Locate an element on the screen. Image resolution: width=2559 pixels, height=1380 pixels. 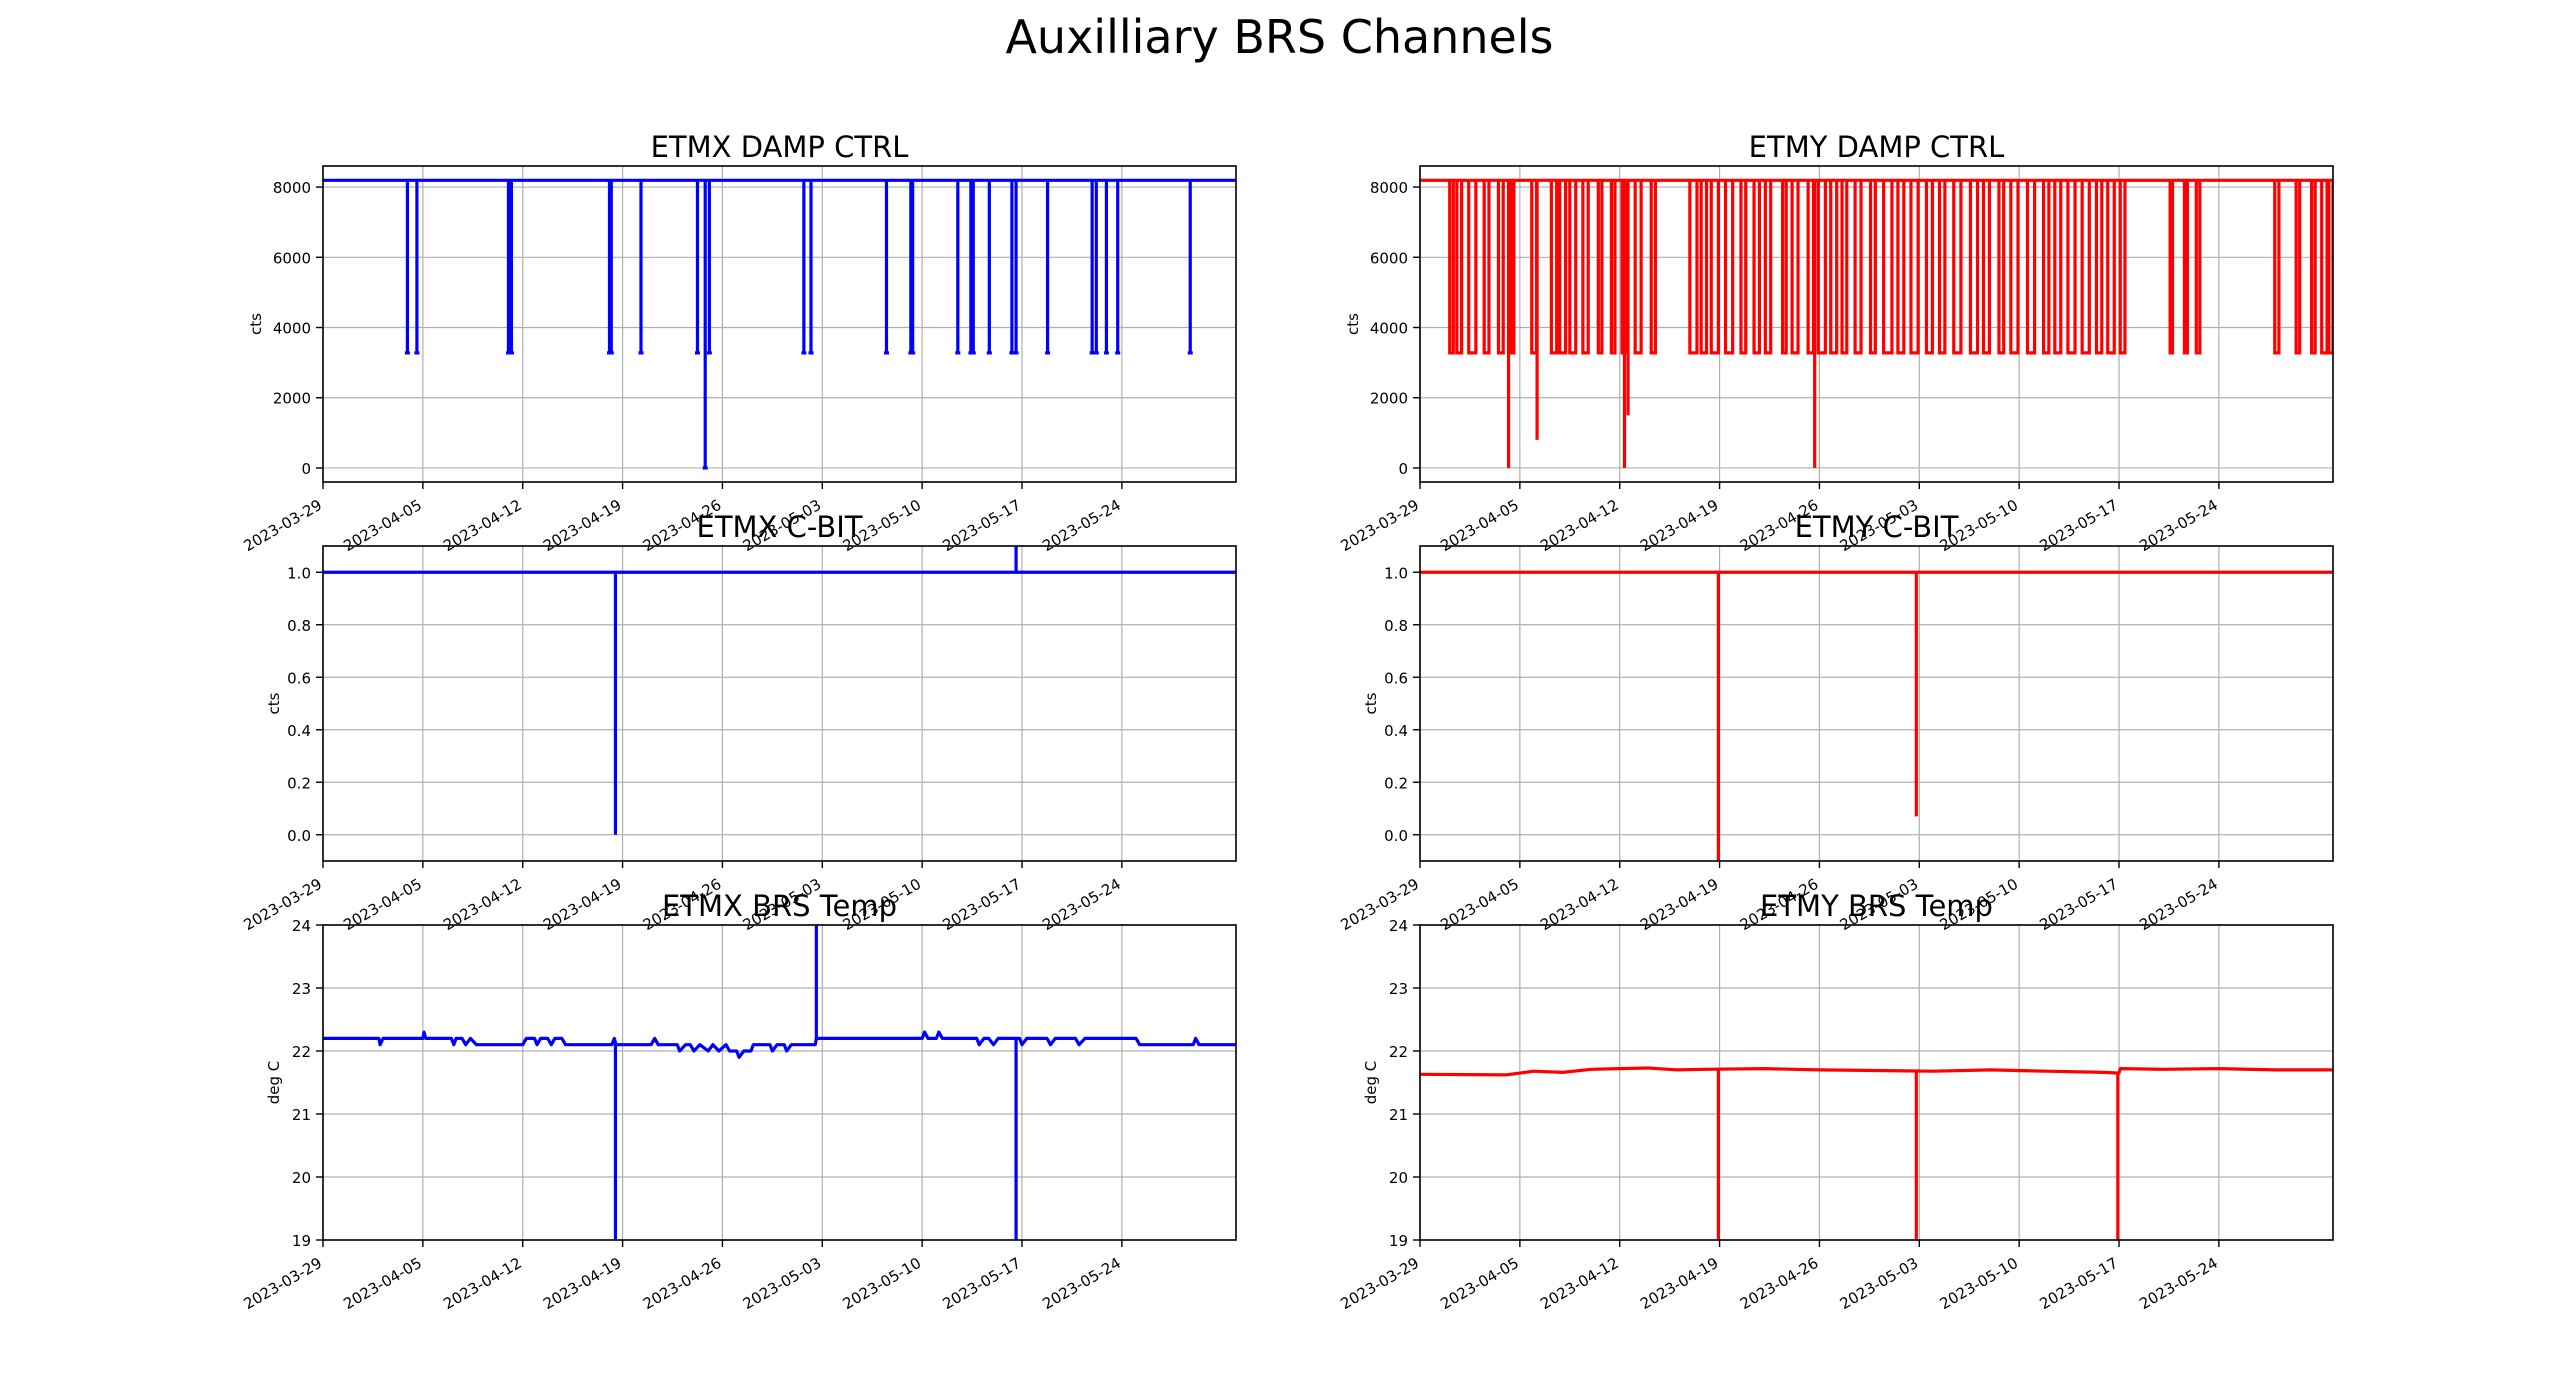
chart-title: ETMX DAMP CTRL is located at coordinates (780, 147).